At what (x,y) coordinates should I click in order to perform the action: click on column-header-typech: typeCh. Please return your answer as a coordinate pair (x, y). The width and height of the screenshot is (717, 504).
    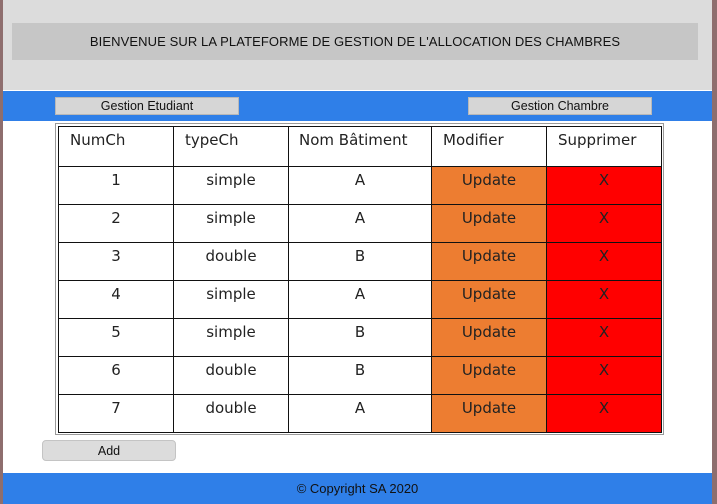
    Looking at the image, I should click on (231, 146).